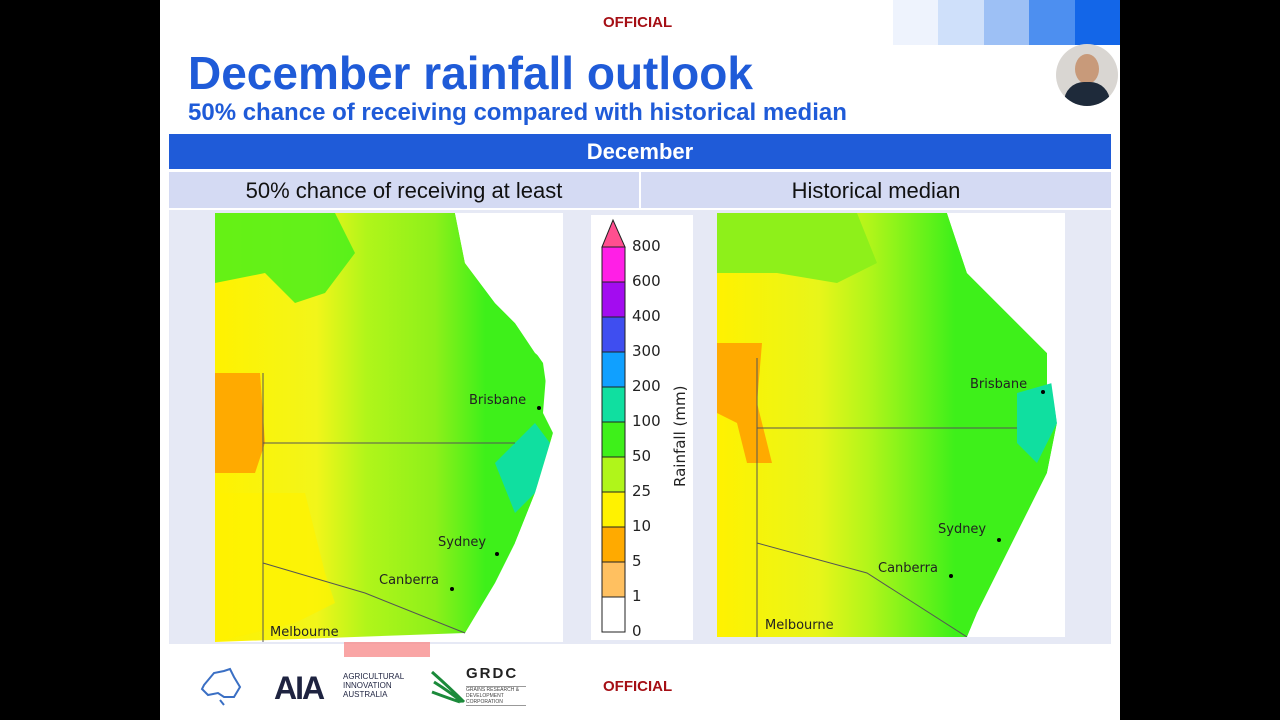 The height and width of the screenshot is (720, 1280). I want to click on legend-tick-label: 200, so click(646, 386).